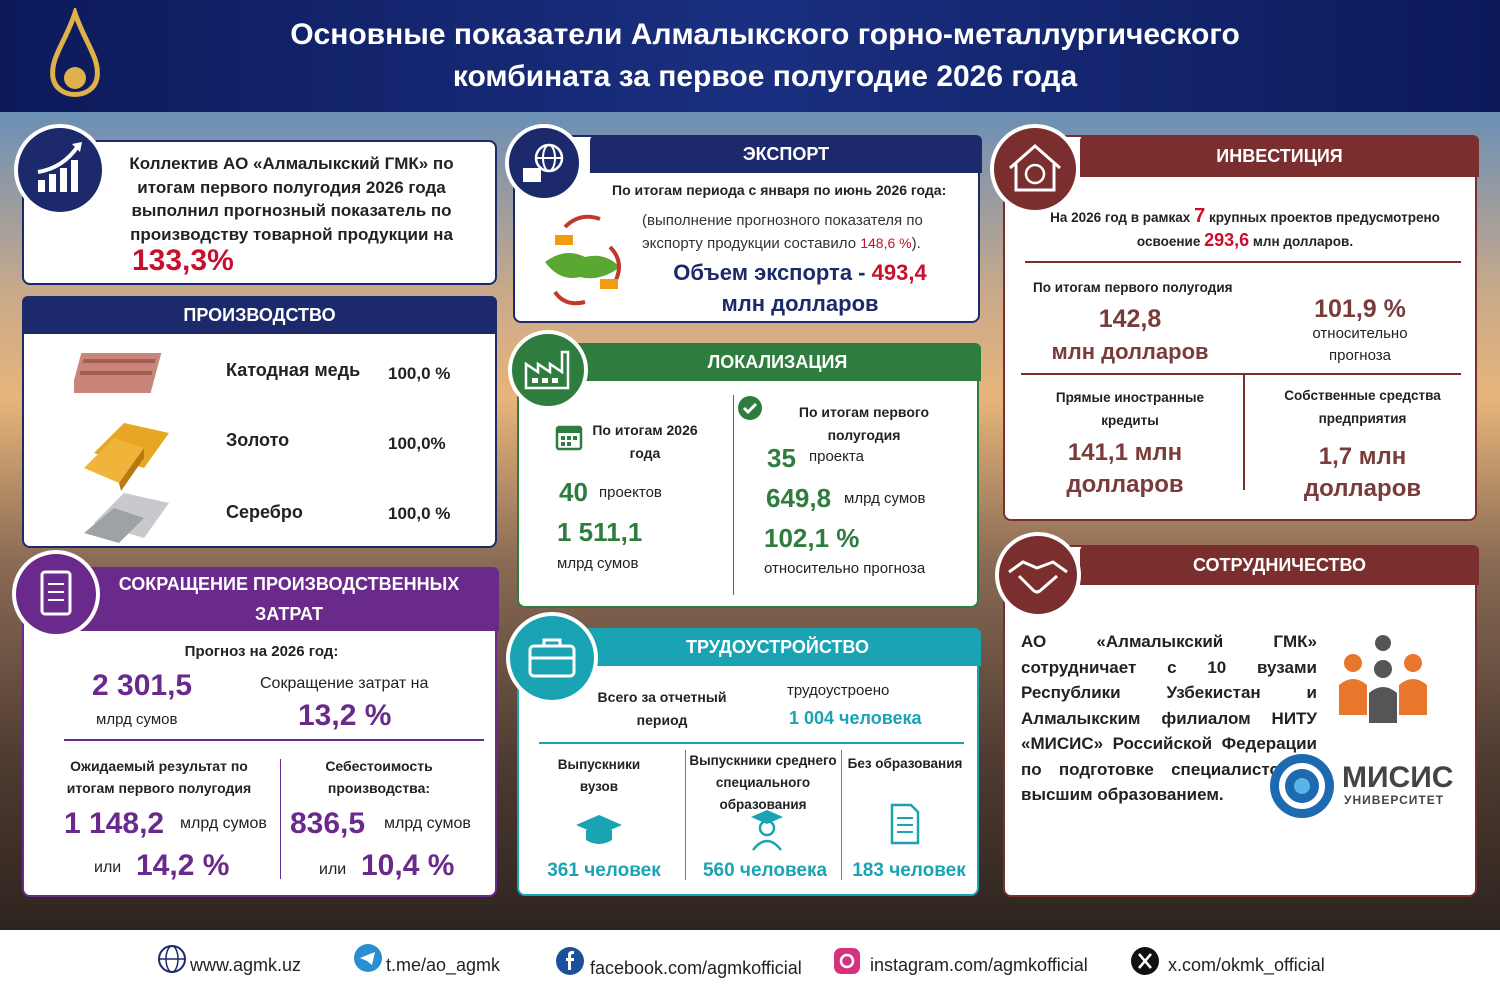 The width and height of the screenshot is (1500, 1000). I want to click on label: Собственные средства предприятия, so click(1362, 407).